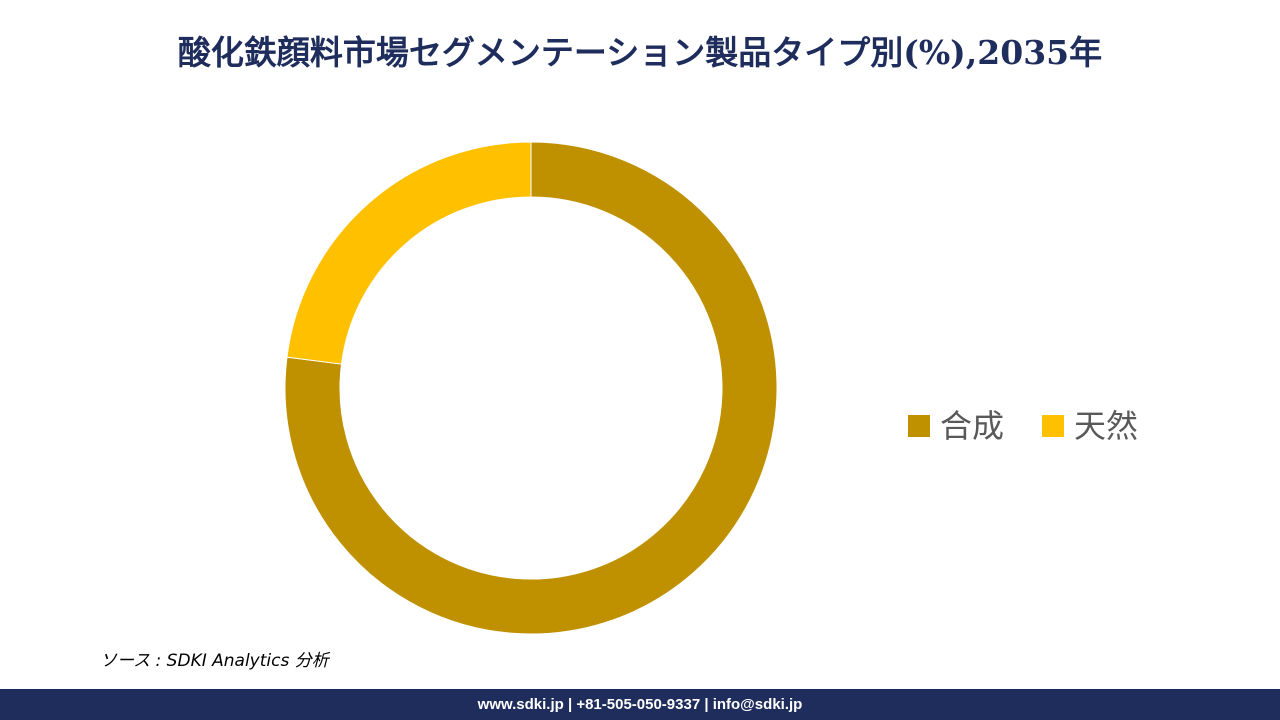 Image resolution: width=1280 pixels, height=720 pixels. What do you see at coordinates (1053, 426) in the screenshot?
I see `legend-swatch-natural` at bounding box center [1053, 426].